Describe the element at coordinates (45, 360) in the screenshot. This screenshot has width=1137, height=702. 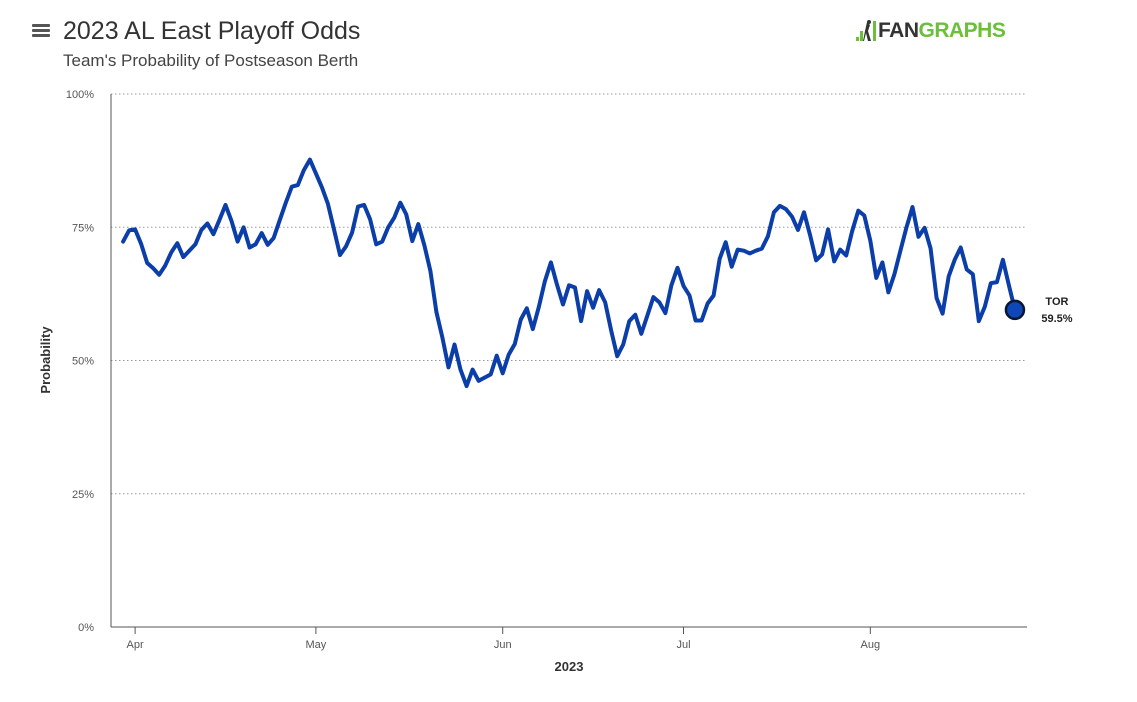
I see `y-axis-title: Probability` at that location.